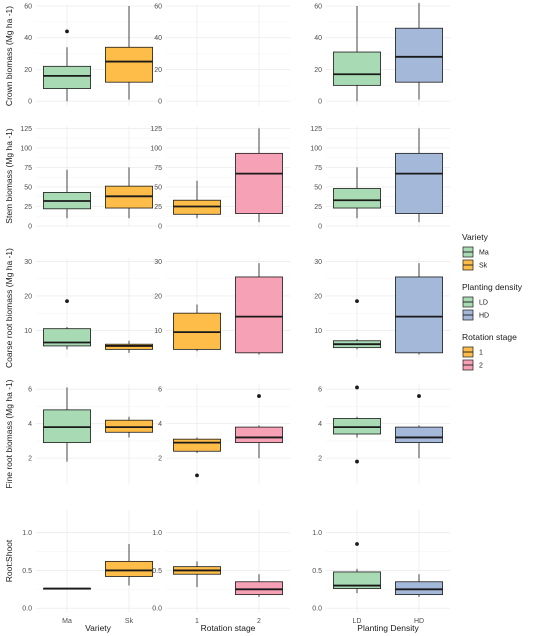 The width and height of the screenshot is (550, 636). I want to click on panel-r3-c2: 2 4 6, so click(384, 434).